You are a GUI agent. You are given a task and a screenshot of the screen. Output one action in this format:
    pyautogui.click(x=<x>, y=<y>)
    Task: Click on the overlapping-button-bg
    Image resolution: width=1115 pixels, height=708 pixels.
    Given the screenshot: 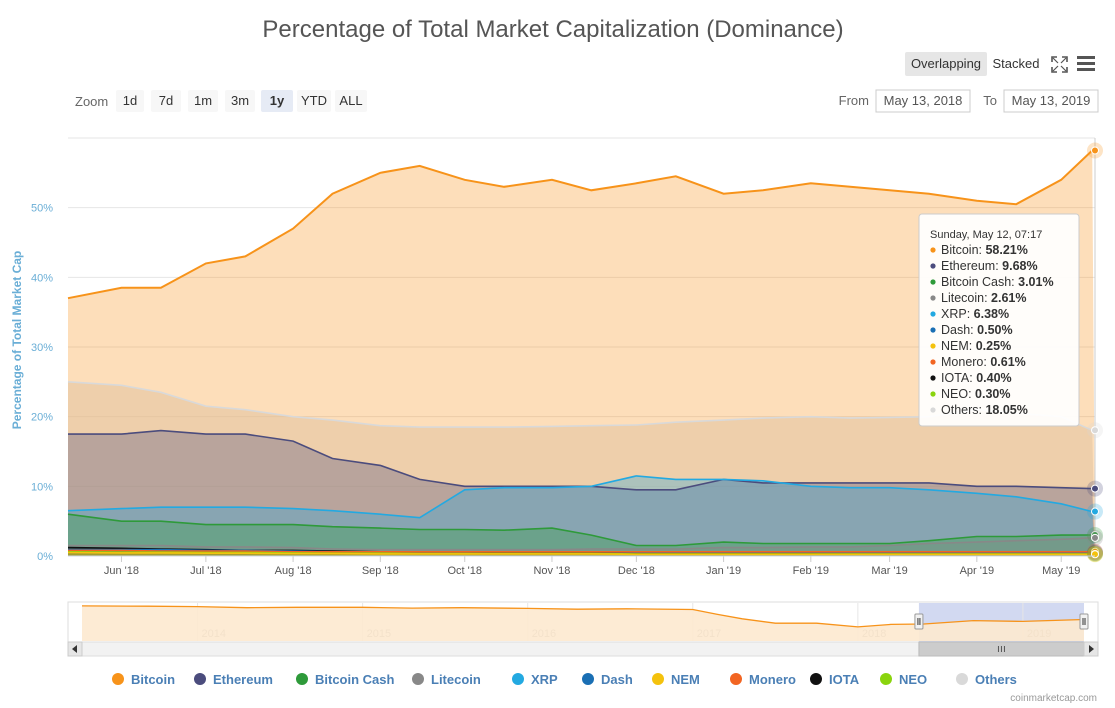 What is the action you would take?
    pyautogui.click(x=946, y=64)
    